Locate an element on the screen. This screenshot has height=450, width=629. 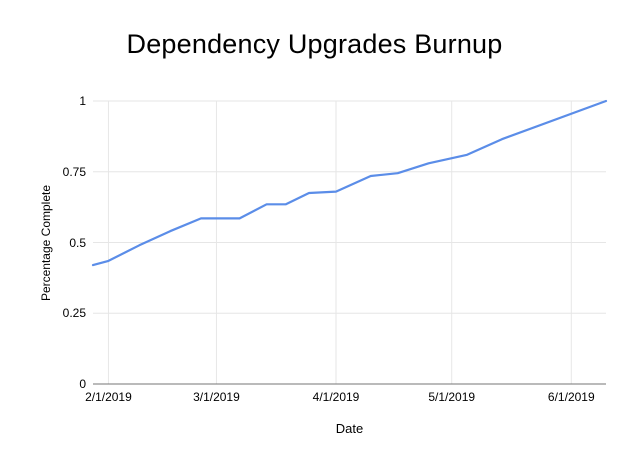
x-tick-label: 2/1/2019 is located at coordinates (108, 397).